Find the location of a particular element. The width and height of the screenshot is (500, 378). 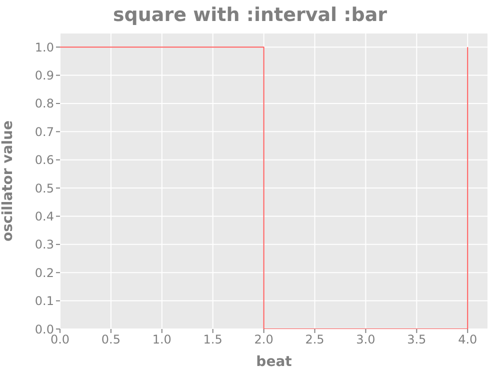

y-tick-label: 0.2 is located at coordinates (44, 273).